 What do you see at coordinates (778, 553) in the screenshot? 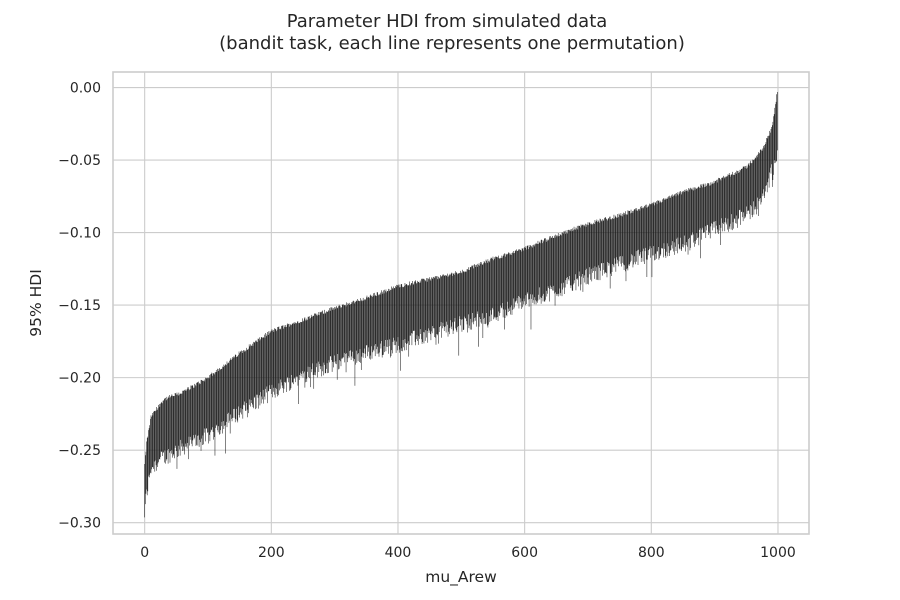
I see `x-tick-label: 1000` at bounding box center [778, 553].